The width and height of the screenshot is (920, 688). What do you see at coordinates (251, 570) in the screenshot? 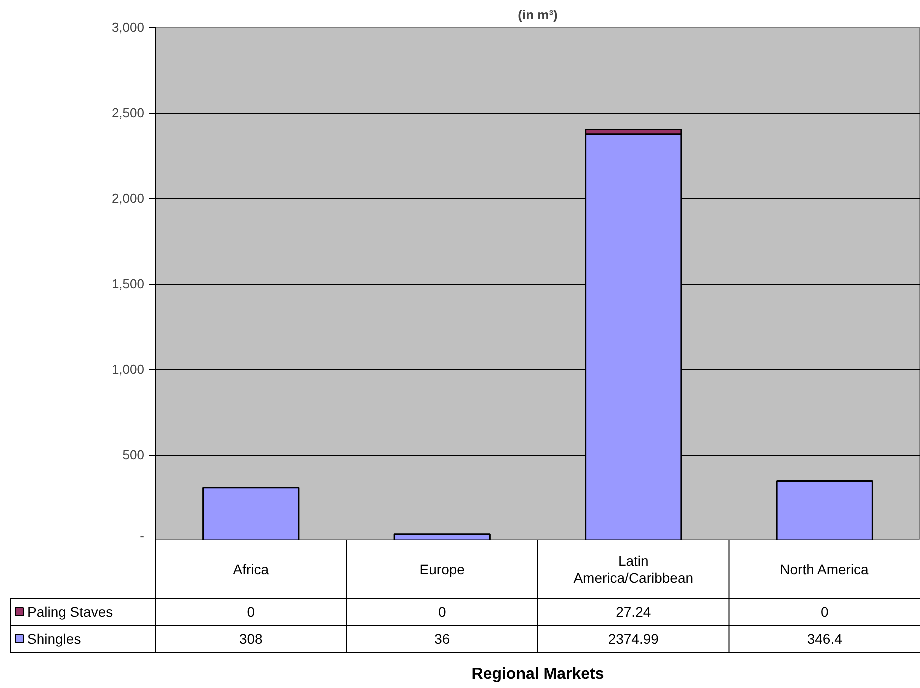
I see `x-tick-label: Africa` at bounding box center [251, 570].